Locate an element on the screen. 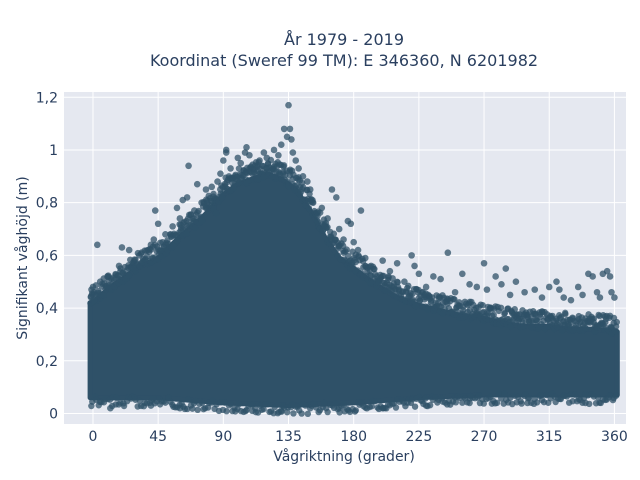 The width and height of the screenshot is (640, 480). x-tick-label: 180 is located at coordinates (353, 437).